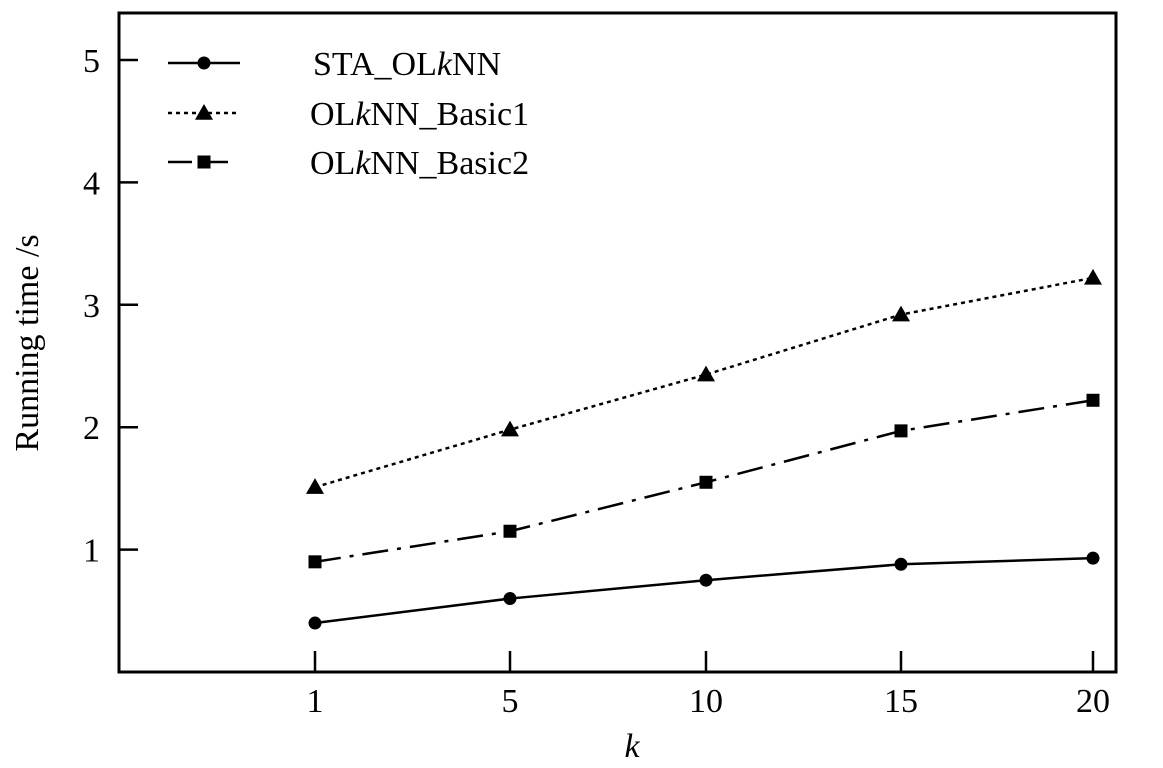 Image resolution: width=1163 pixels, height=768 pixels. What do you see at coordinates (632, 746) in the screenshot?
I see `x-axis-title: k` at bounding box center [632, 746].